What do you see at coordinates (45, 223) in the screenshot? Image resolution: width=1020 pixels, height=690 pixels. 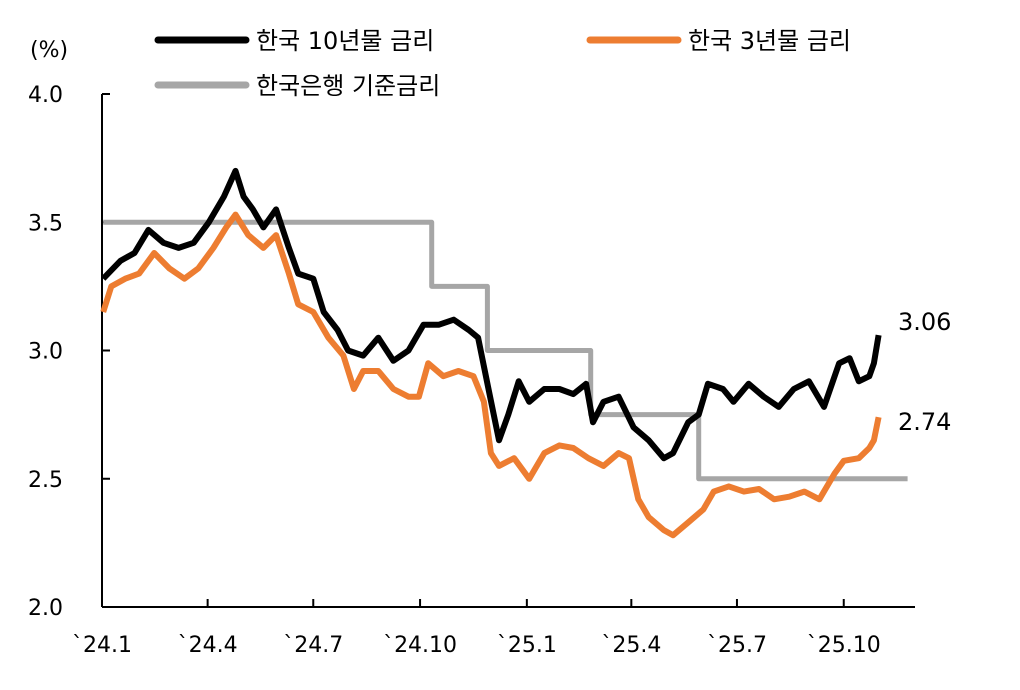 I see `y-tick-label: 3.5` at bounding box center [45, 223].